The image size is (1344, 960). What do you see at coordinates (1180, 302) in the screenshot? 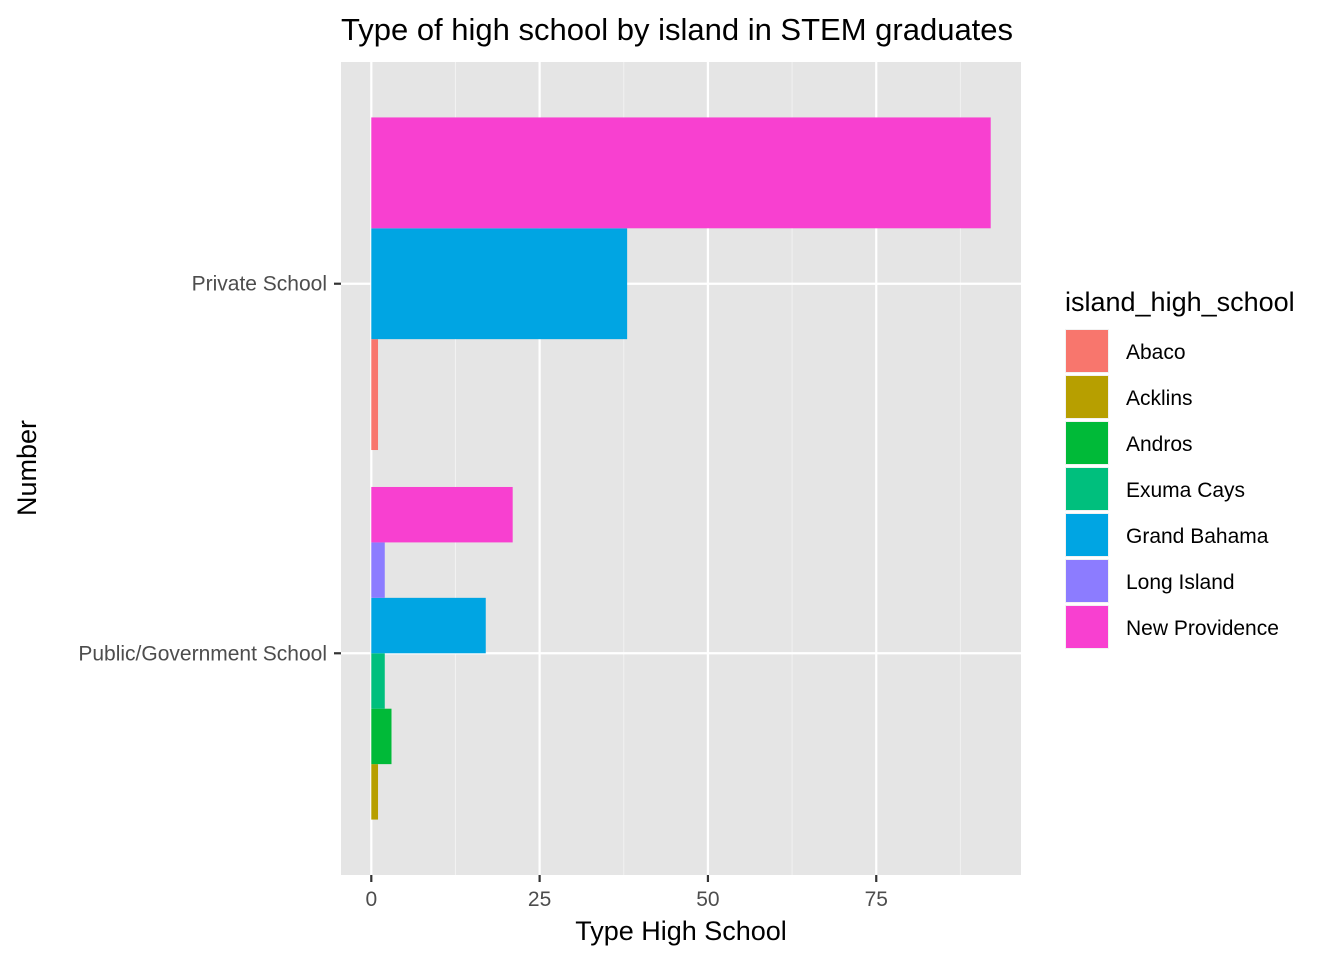
I see `legend-title: island_high_school` at bounding box center [1180, 302].